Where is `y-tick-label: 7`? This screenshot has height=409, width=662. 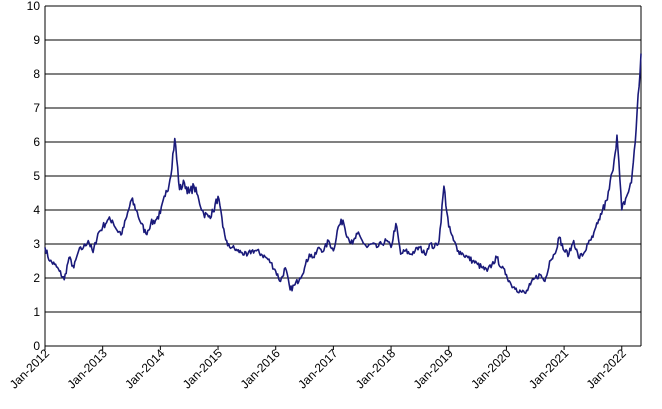
y-tick-label: 7 is located at coordinates (36, 108).